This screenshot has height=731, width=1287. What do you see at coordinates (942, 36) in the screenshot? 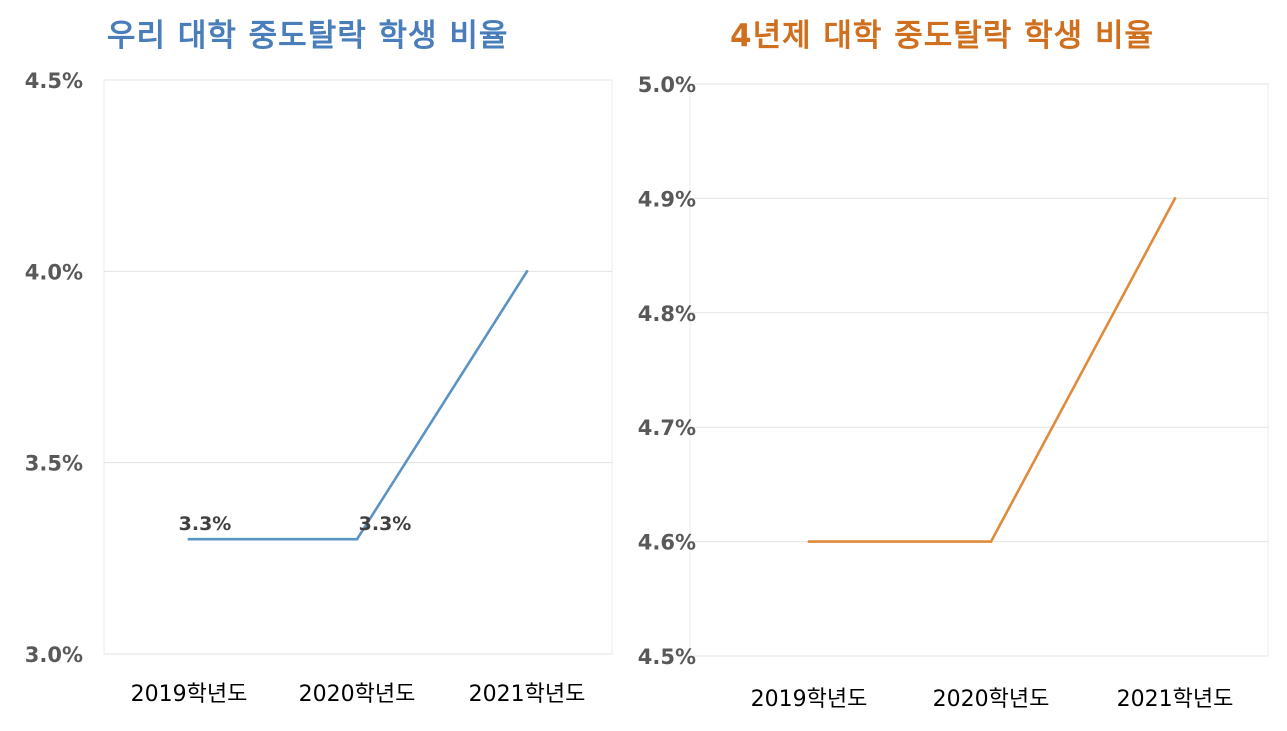
I see `chart-title: 4년제 대학 중도탈락 학생 비율` at bounding box center [942, 36].